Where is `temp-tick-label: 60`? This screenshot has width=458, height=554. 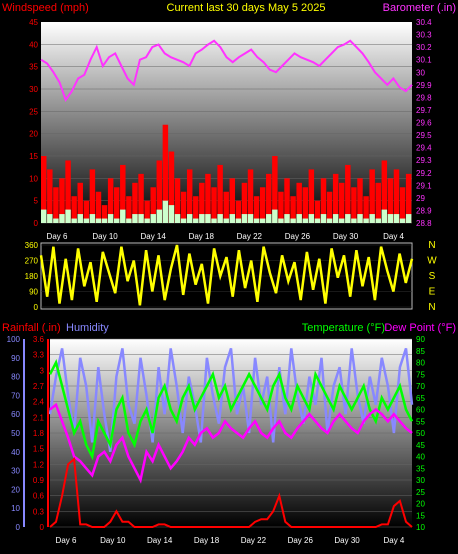
temp-tick-label: 60 is located at coordinates (420, 410).